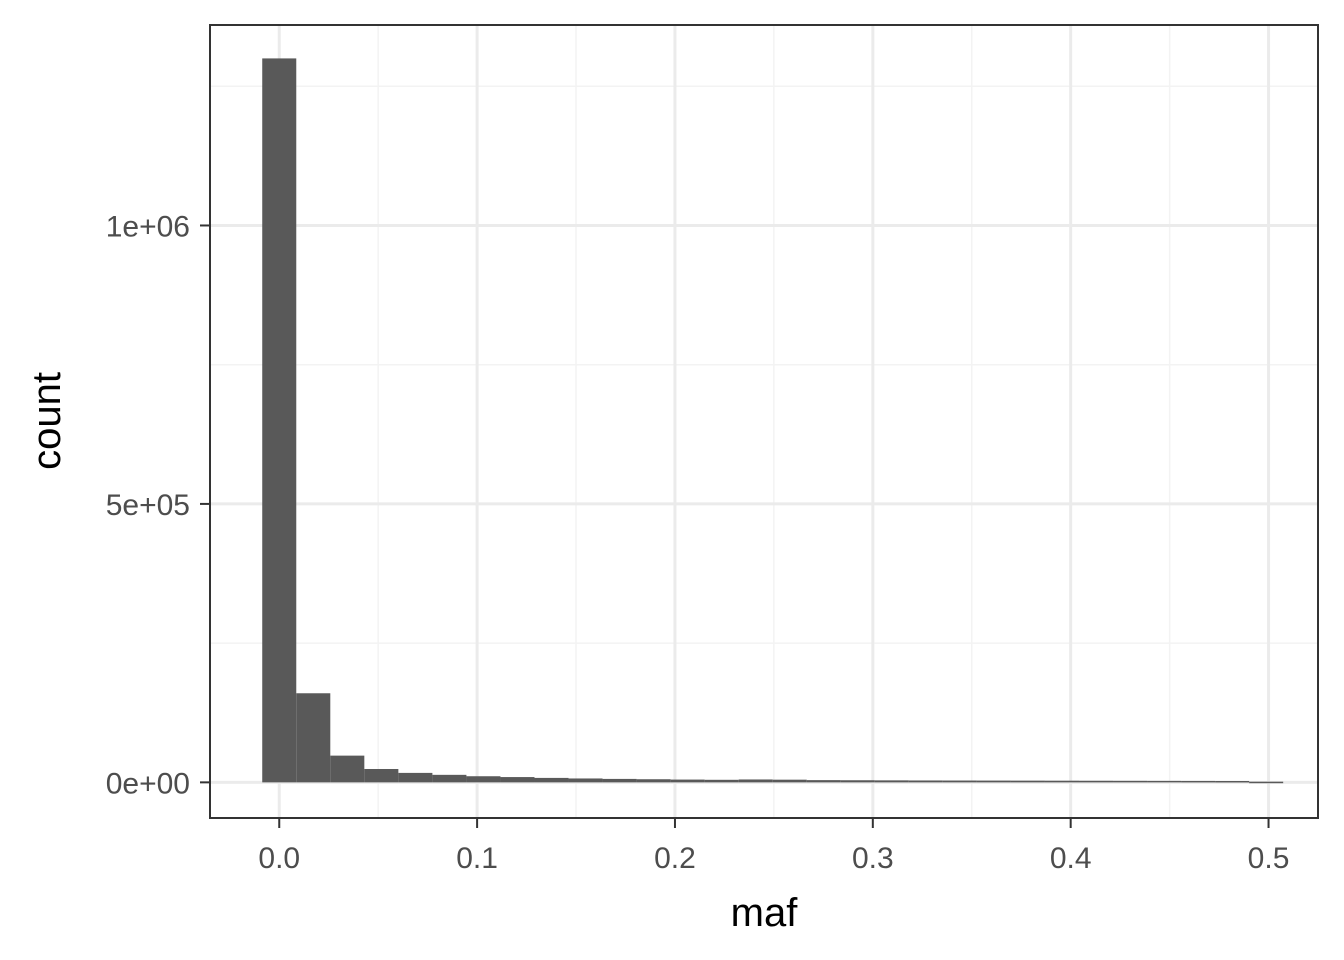 The height and width of the screenshot is (960, 1344). I want to click on y-axis-title: count, so click(47, 421).